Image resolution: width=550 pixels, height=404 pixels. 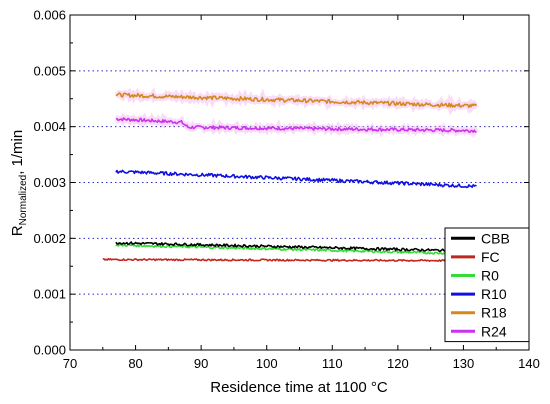 What do you see at coordinates (296, 125) in the screenshot?
I see `series-line-r24` at bounding box center [296, 125].